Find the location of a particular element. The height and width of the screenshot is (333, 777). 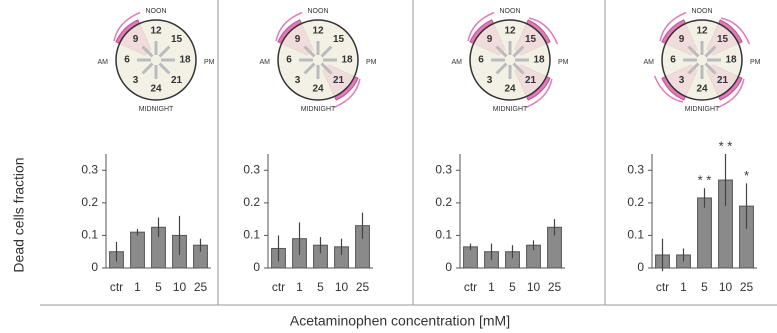

x-tick-label: 10 is located at coordinates (180, 287).